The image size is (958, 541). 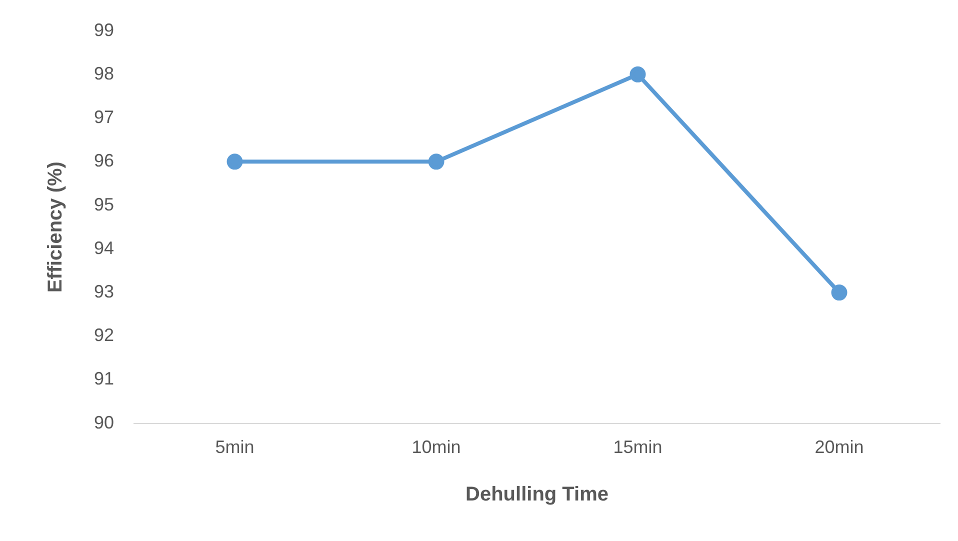 What do you see at coordinates (537, 495) in the screenshot?
I see `x-axis-title: Dehulling Time` at bounding box center [537, 495].